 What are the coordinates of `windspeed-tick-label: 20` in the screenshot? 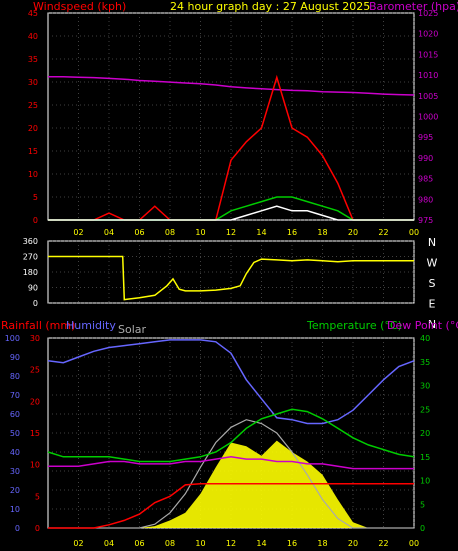 It's located at (33, 128).